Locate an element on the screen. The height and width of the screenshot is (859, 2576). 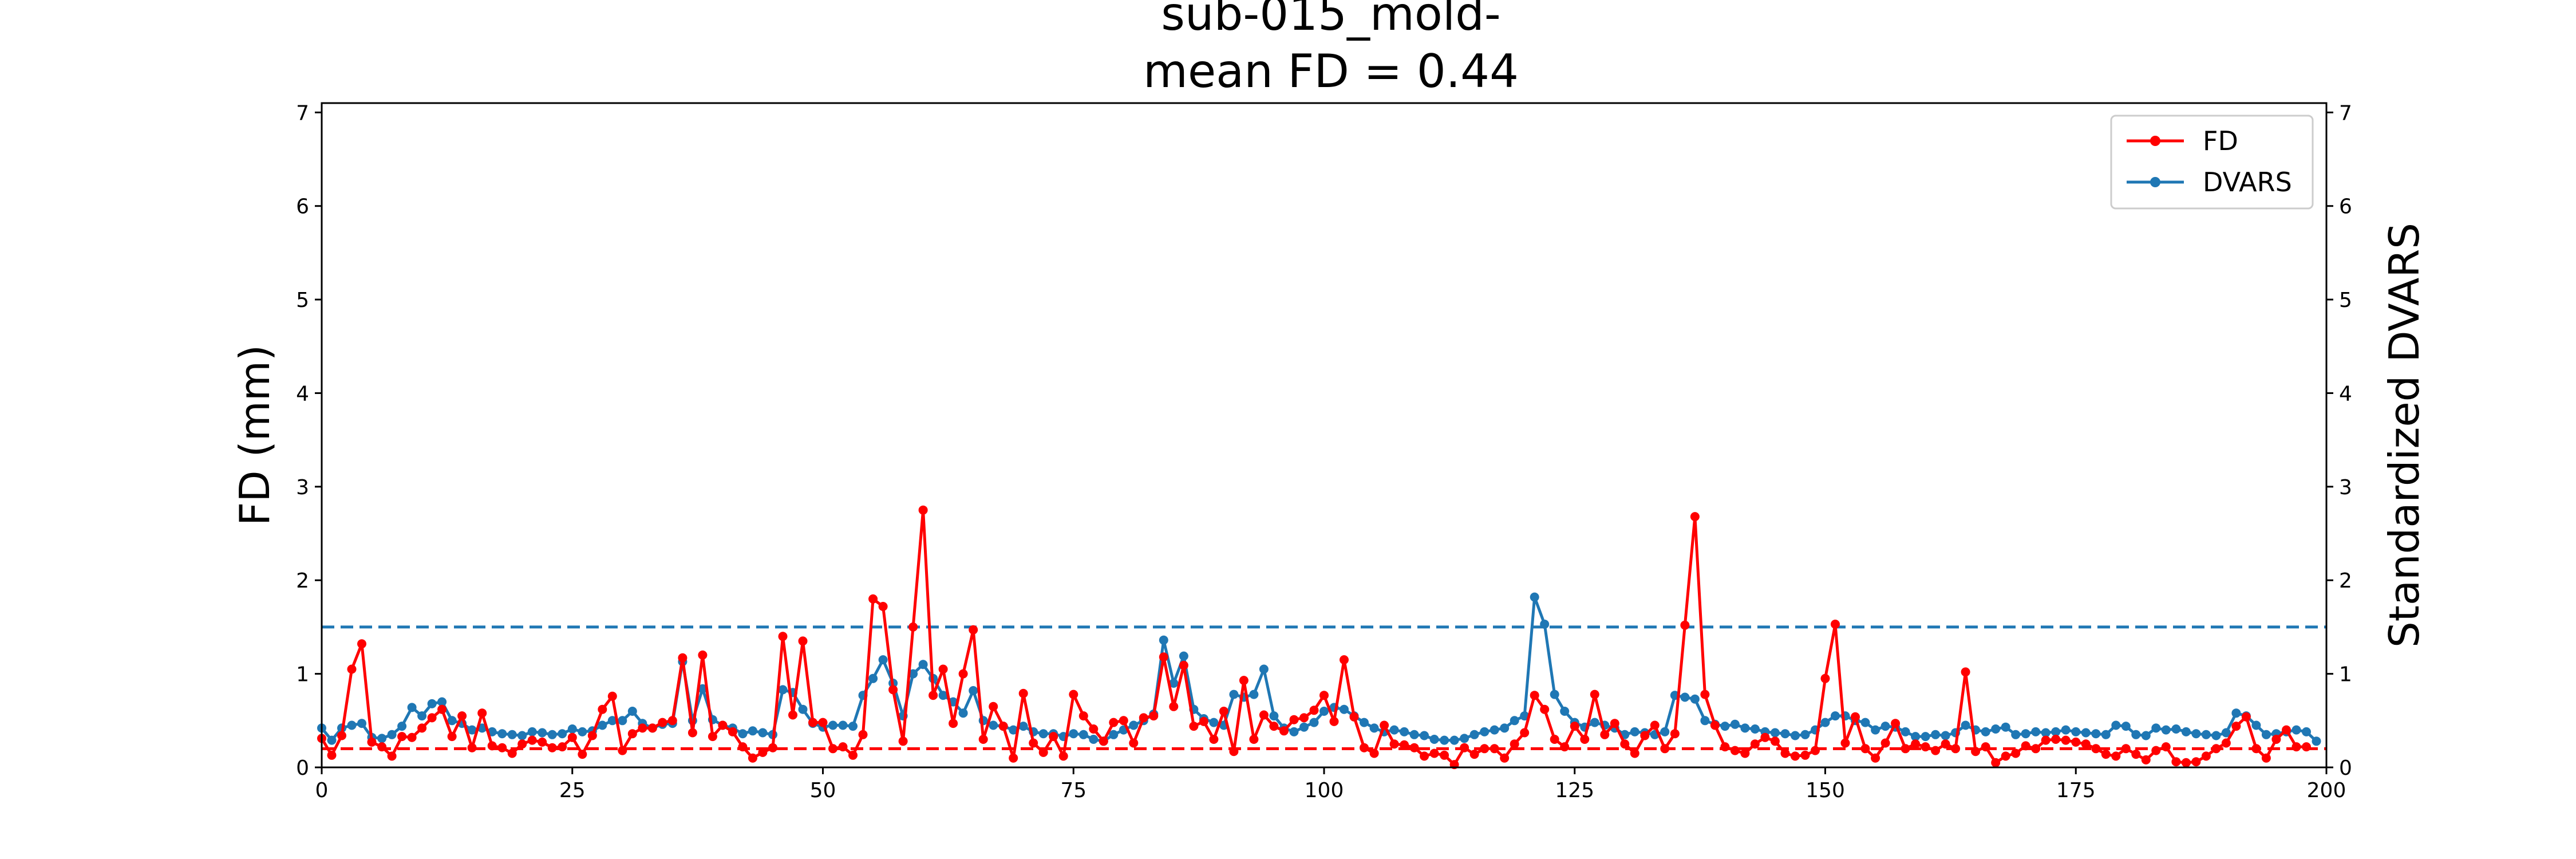
y-tick-label-right: 5 is located at coordinates (2345, 300).